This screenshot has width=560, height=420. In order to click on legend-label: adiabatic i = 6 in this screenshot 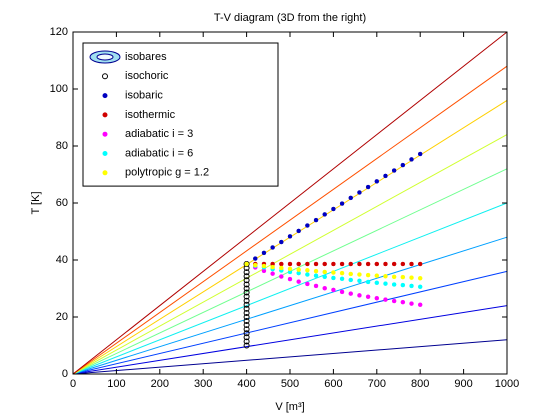, I will do `click(159, 153)`.